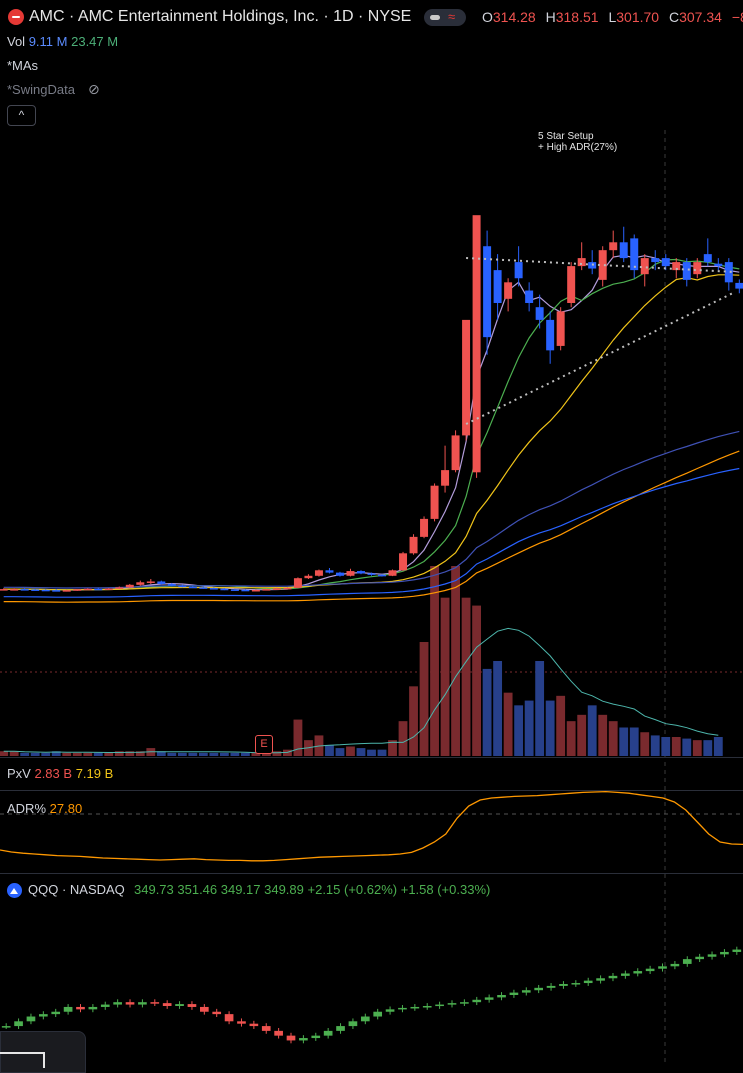  What do you see at coordinates (41, 89) in the screenshot?
I see `swingdata-indicator-label: *SwingData` at bounding box center [41, 89].